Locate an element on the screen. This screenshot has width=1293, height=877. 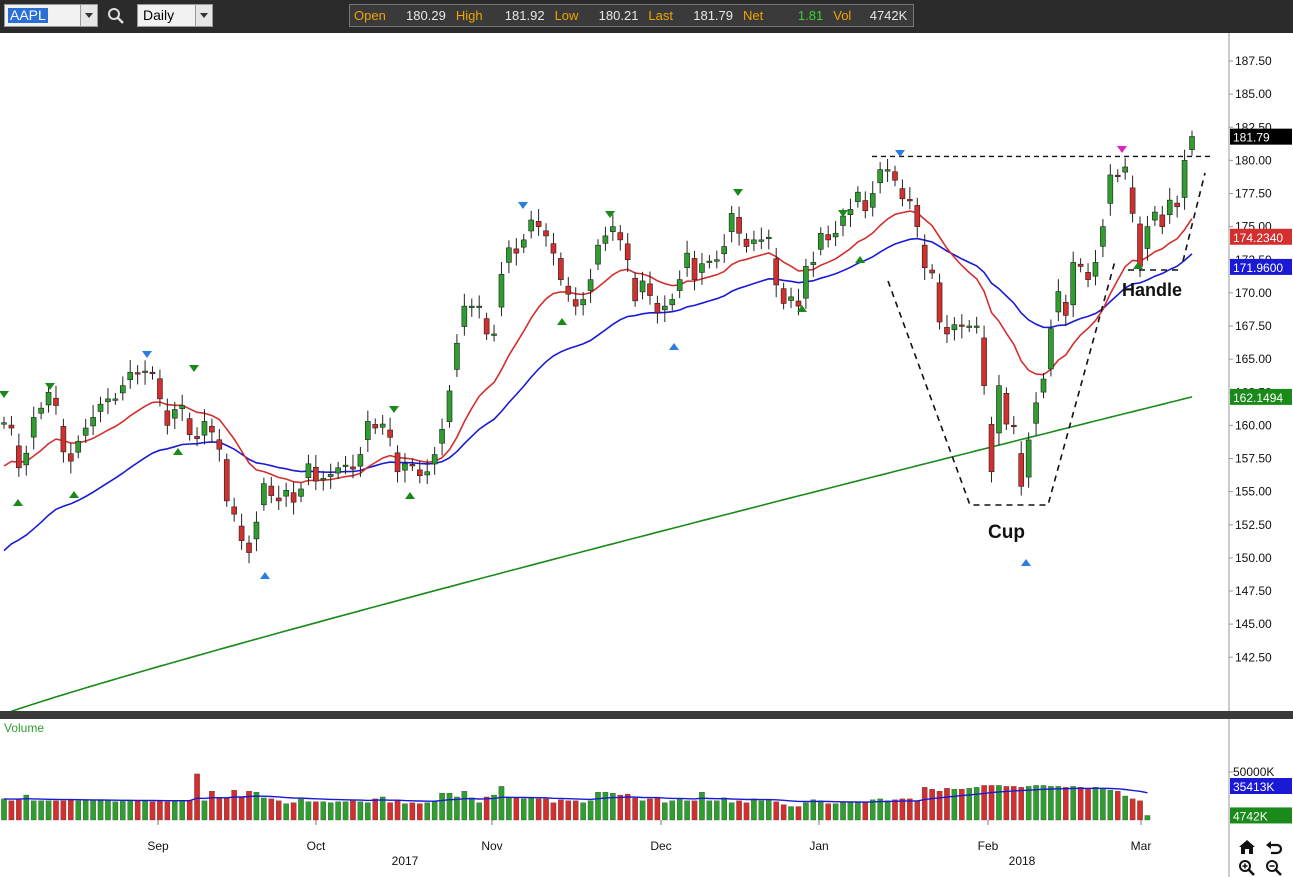
symbol-dropdown-button is located at coordinates (88, 15).